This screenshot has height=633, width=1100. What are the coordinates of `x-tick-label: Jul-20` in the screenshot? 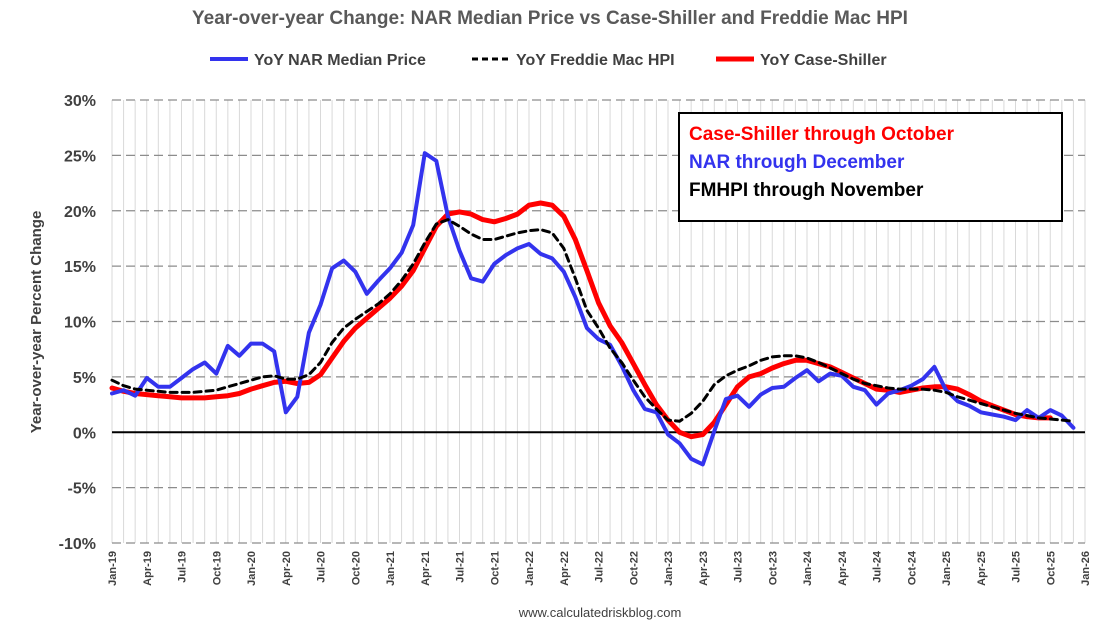 It's located at (322, 567).